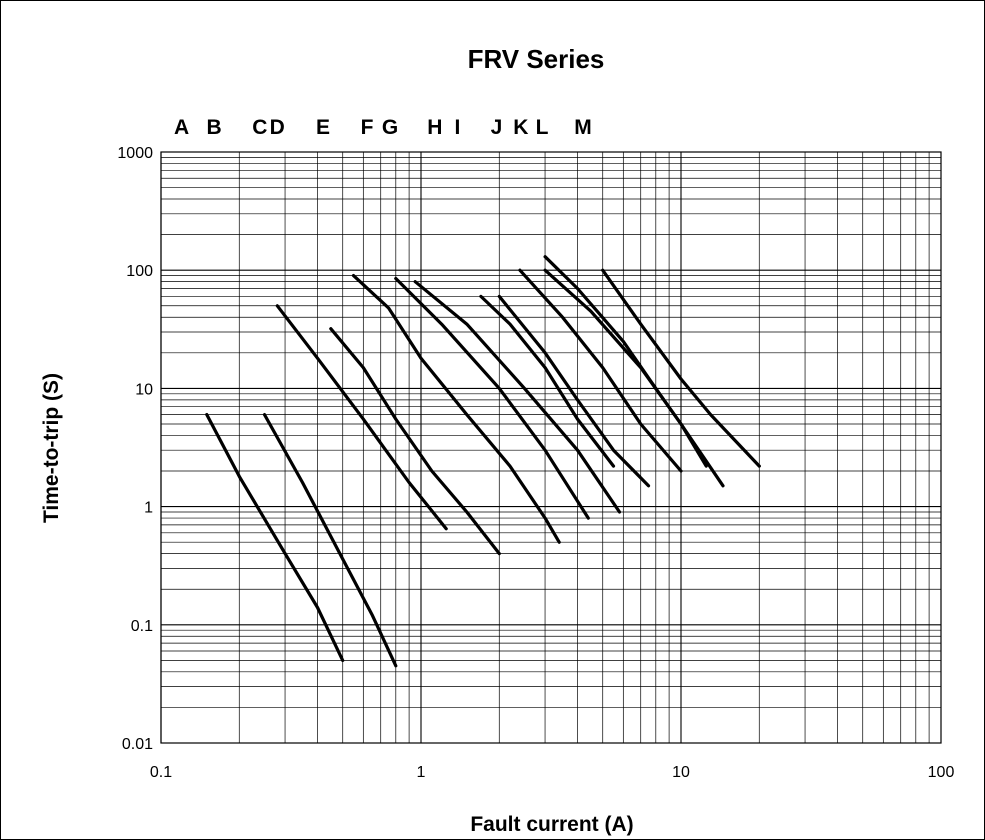 The height and width of the screenshot is (840, 985). What do you see at coordinates (390, 127) in the screenshot?
I see `series-letter-g: G` at bounding box center [390, 127].